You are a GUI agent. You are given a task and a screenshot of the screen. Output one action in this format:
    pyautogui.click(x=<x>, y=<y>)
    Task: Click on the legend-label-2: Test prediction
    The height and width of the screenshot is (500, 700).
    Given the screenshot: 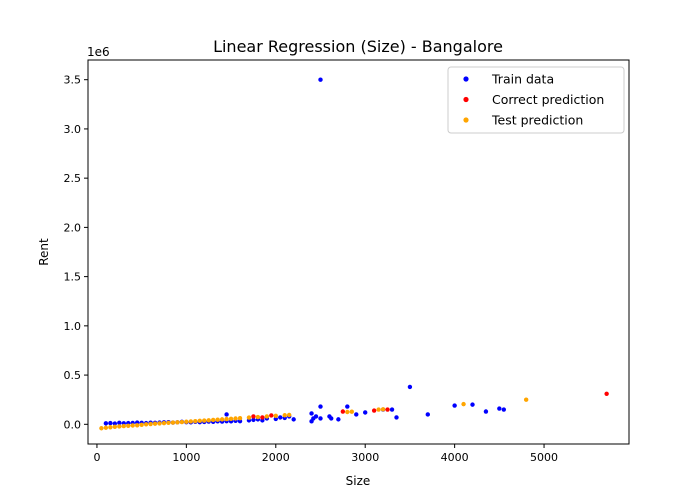 What is the action you would take?
    pyautogui.click(x=537, y=120)
    